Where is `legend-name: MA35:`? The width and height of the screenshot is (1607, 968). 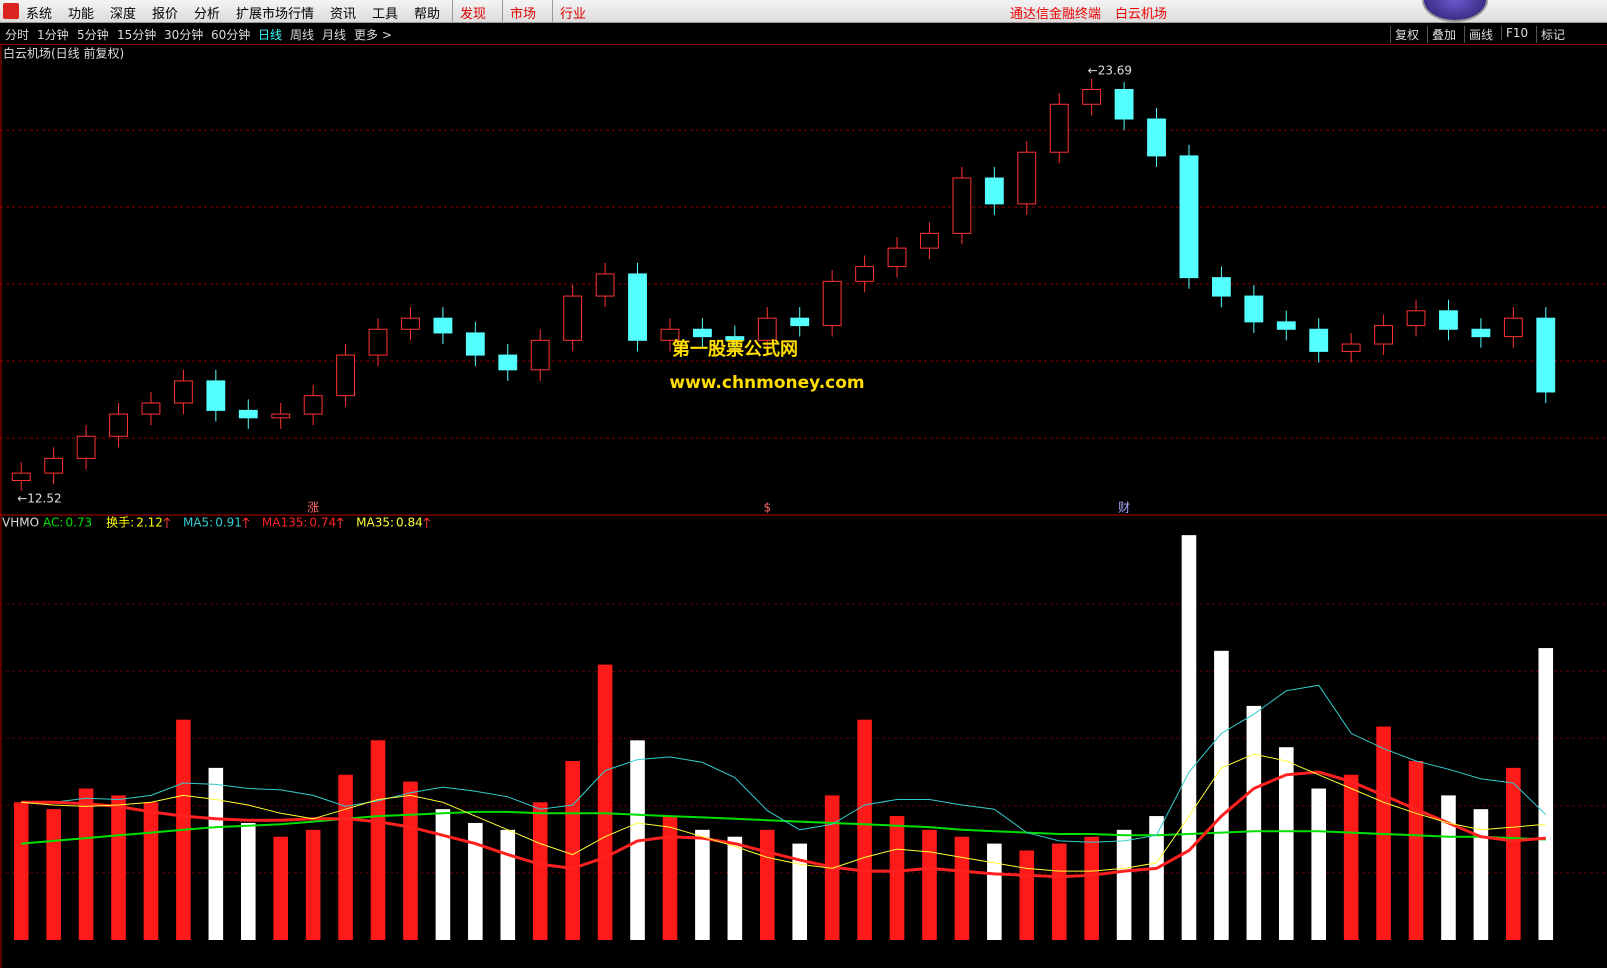
legend-name: MA35: is located at coordinates (375, 523).